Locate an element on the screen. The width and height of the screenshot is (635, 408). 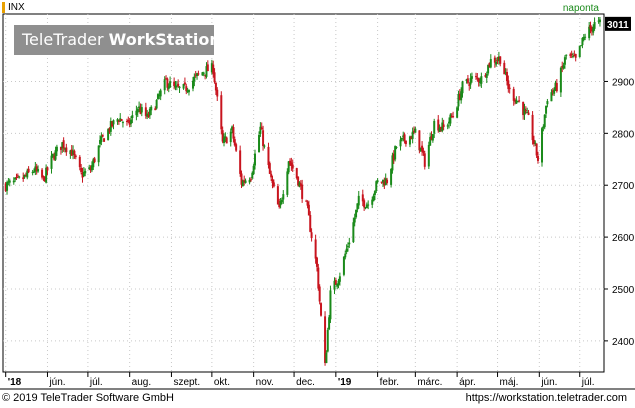
y-tick-label: 2900 is located at coordinates (623, 82).